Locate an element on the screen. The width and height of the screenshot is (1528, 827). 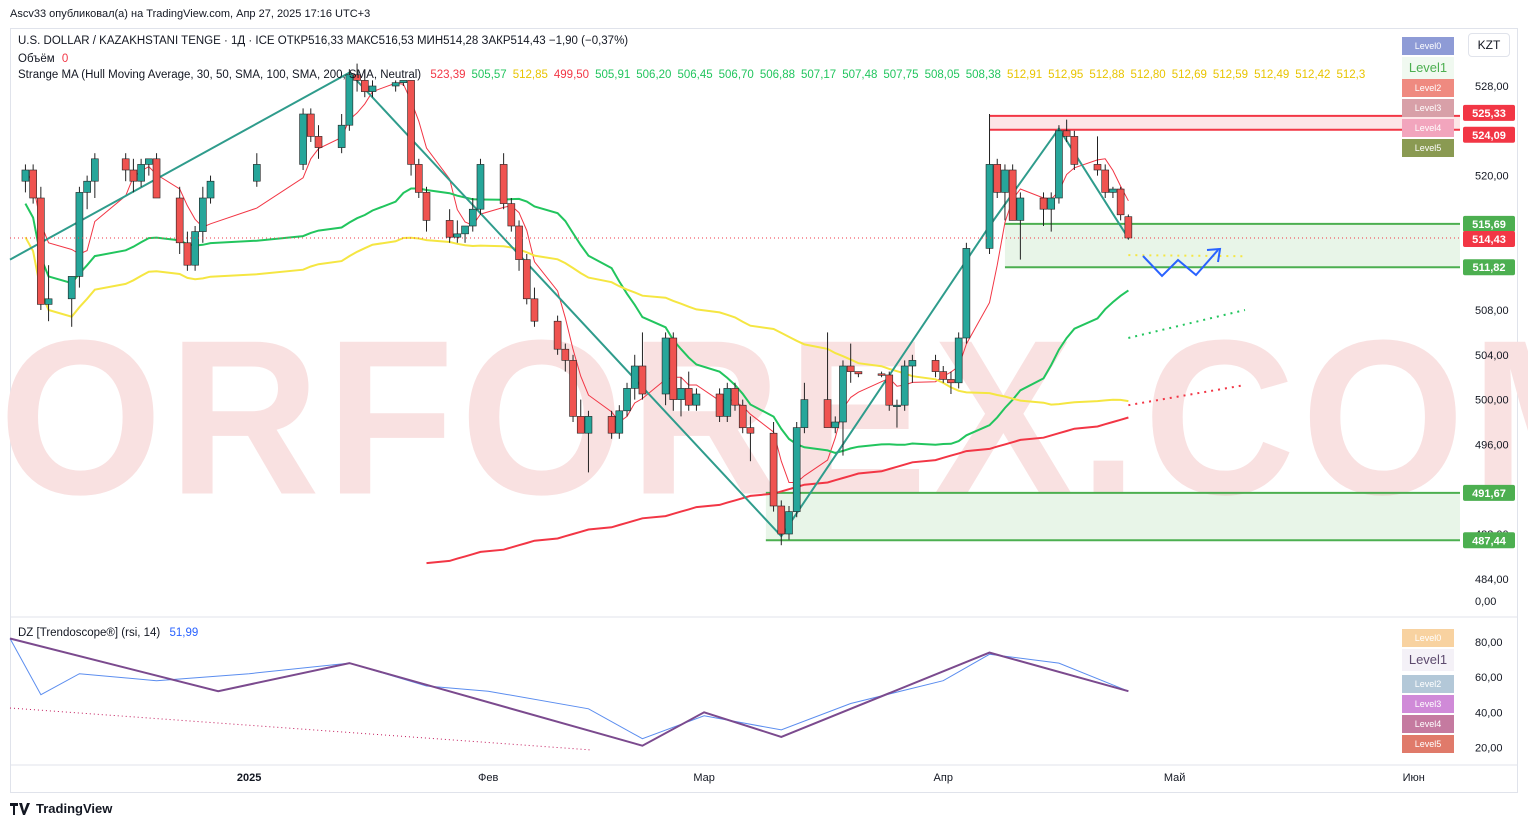
rsi-label: DZ [Trendoscope®] (rsi, 14) is located at coordinates (89, 633).